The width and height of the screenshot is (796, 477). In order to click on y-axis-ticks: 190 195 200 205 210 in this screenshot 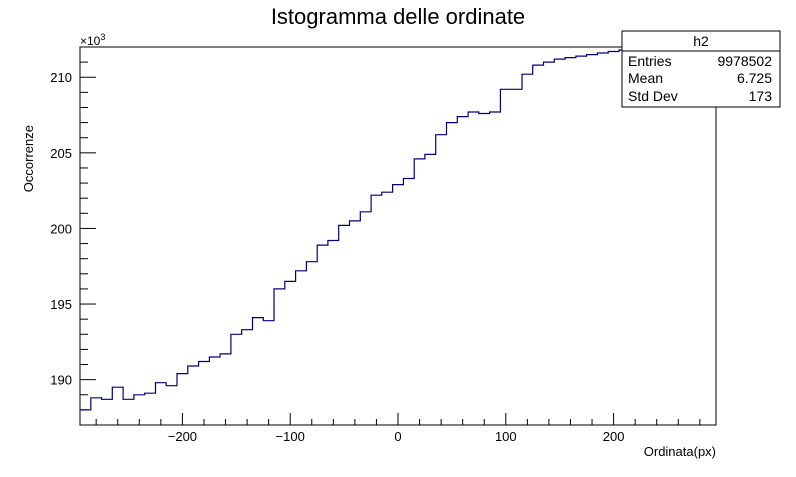, I will do `click(73, 236)`.